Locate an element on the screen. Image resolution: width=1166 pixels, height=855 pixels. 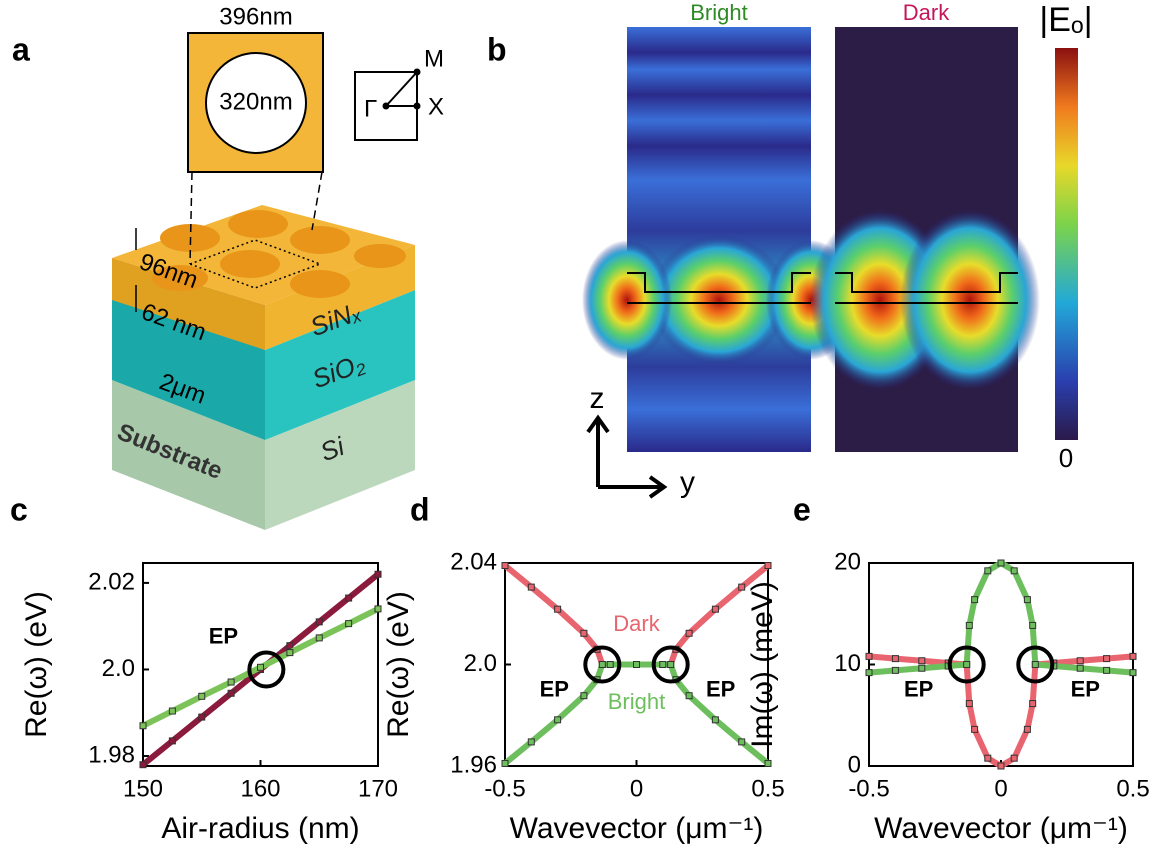
x-axis-label: Wavevector (μm⁻¹) is located at coordinates (637, 828).